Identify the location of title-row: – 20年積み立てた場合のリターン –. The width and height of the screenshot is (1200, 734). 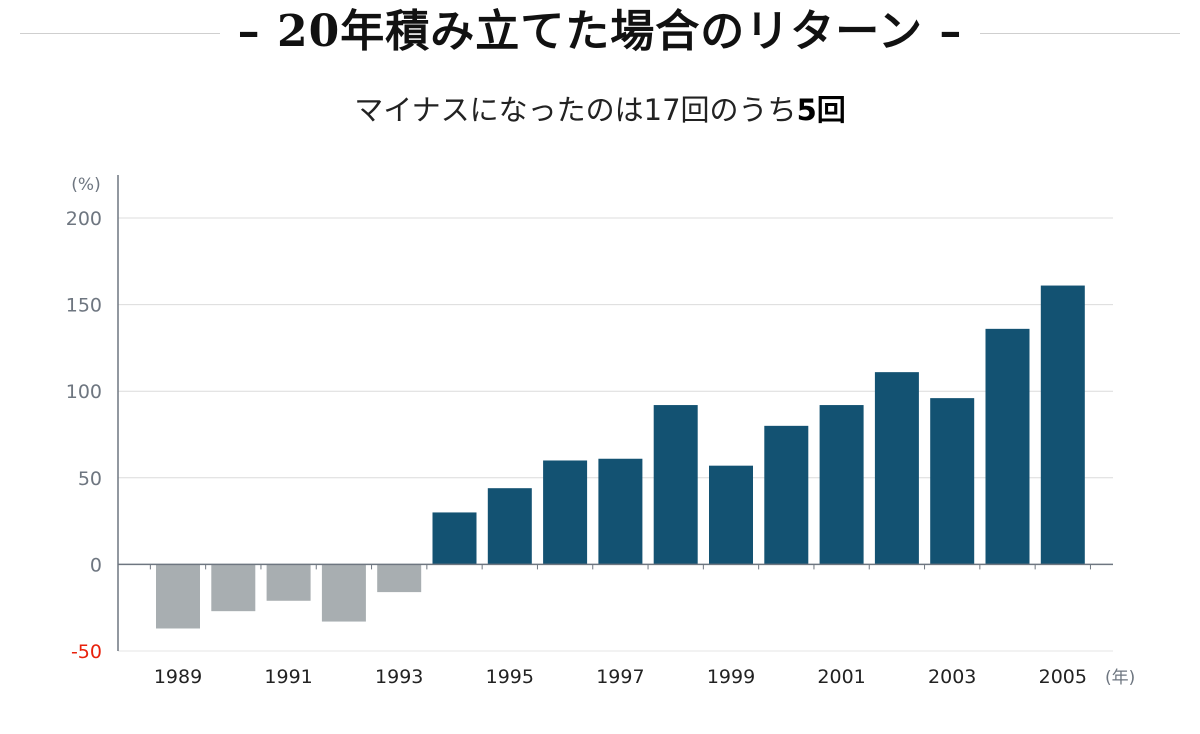
(600, 35).